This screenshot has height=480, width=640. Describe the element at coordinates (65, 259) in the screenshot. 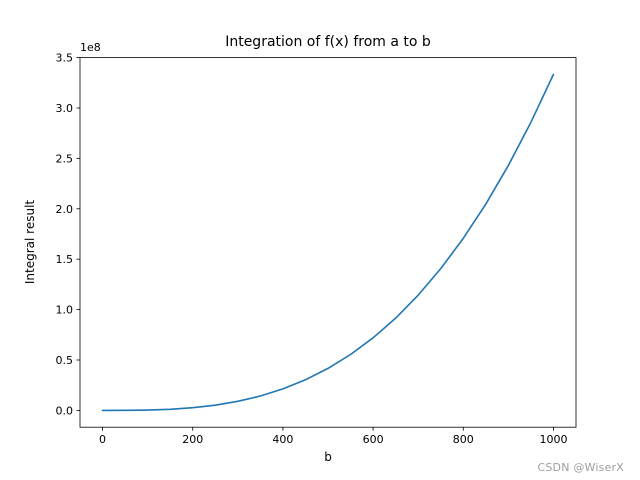

I see `y-tick-label: 1.5` at that location.